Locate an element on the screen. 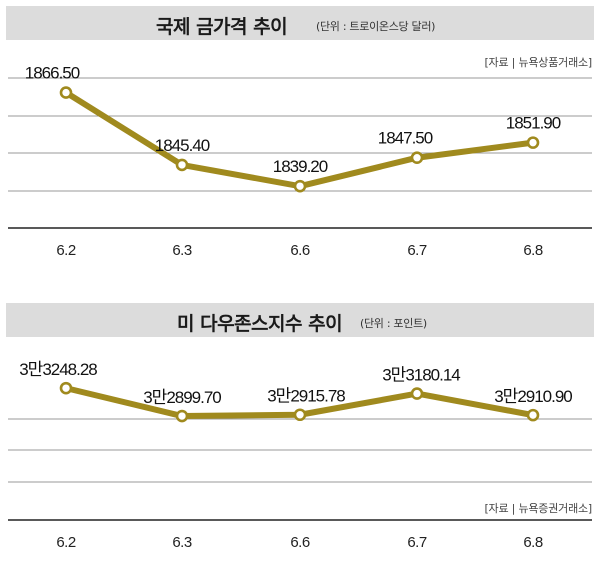 This screenshot has width=600, height=564. chart1-data-label-6.3: 1845.40 is located at coordinates (182, 145).